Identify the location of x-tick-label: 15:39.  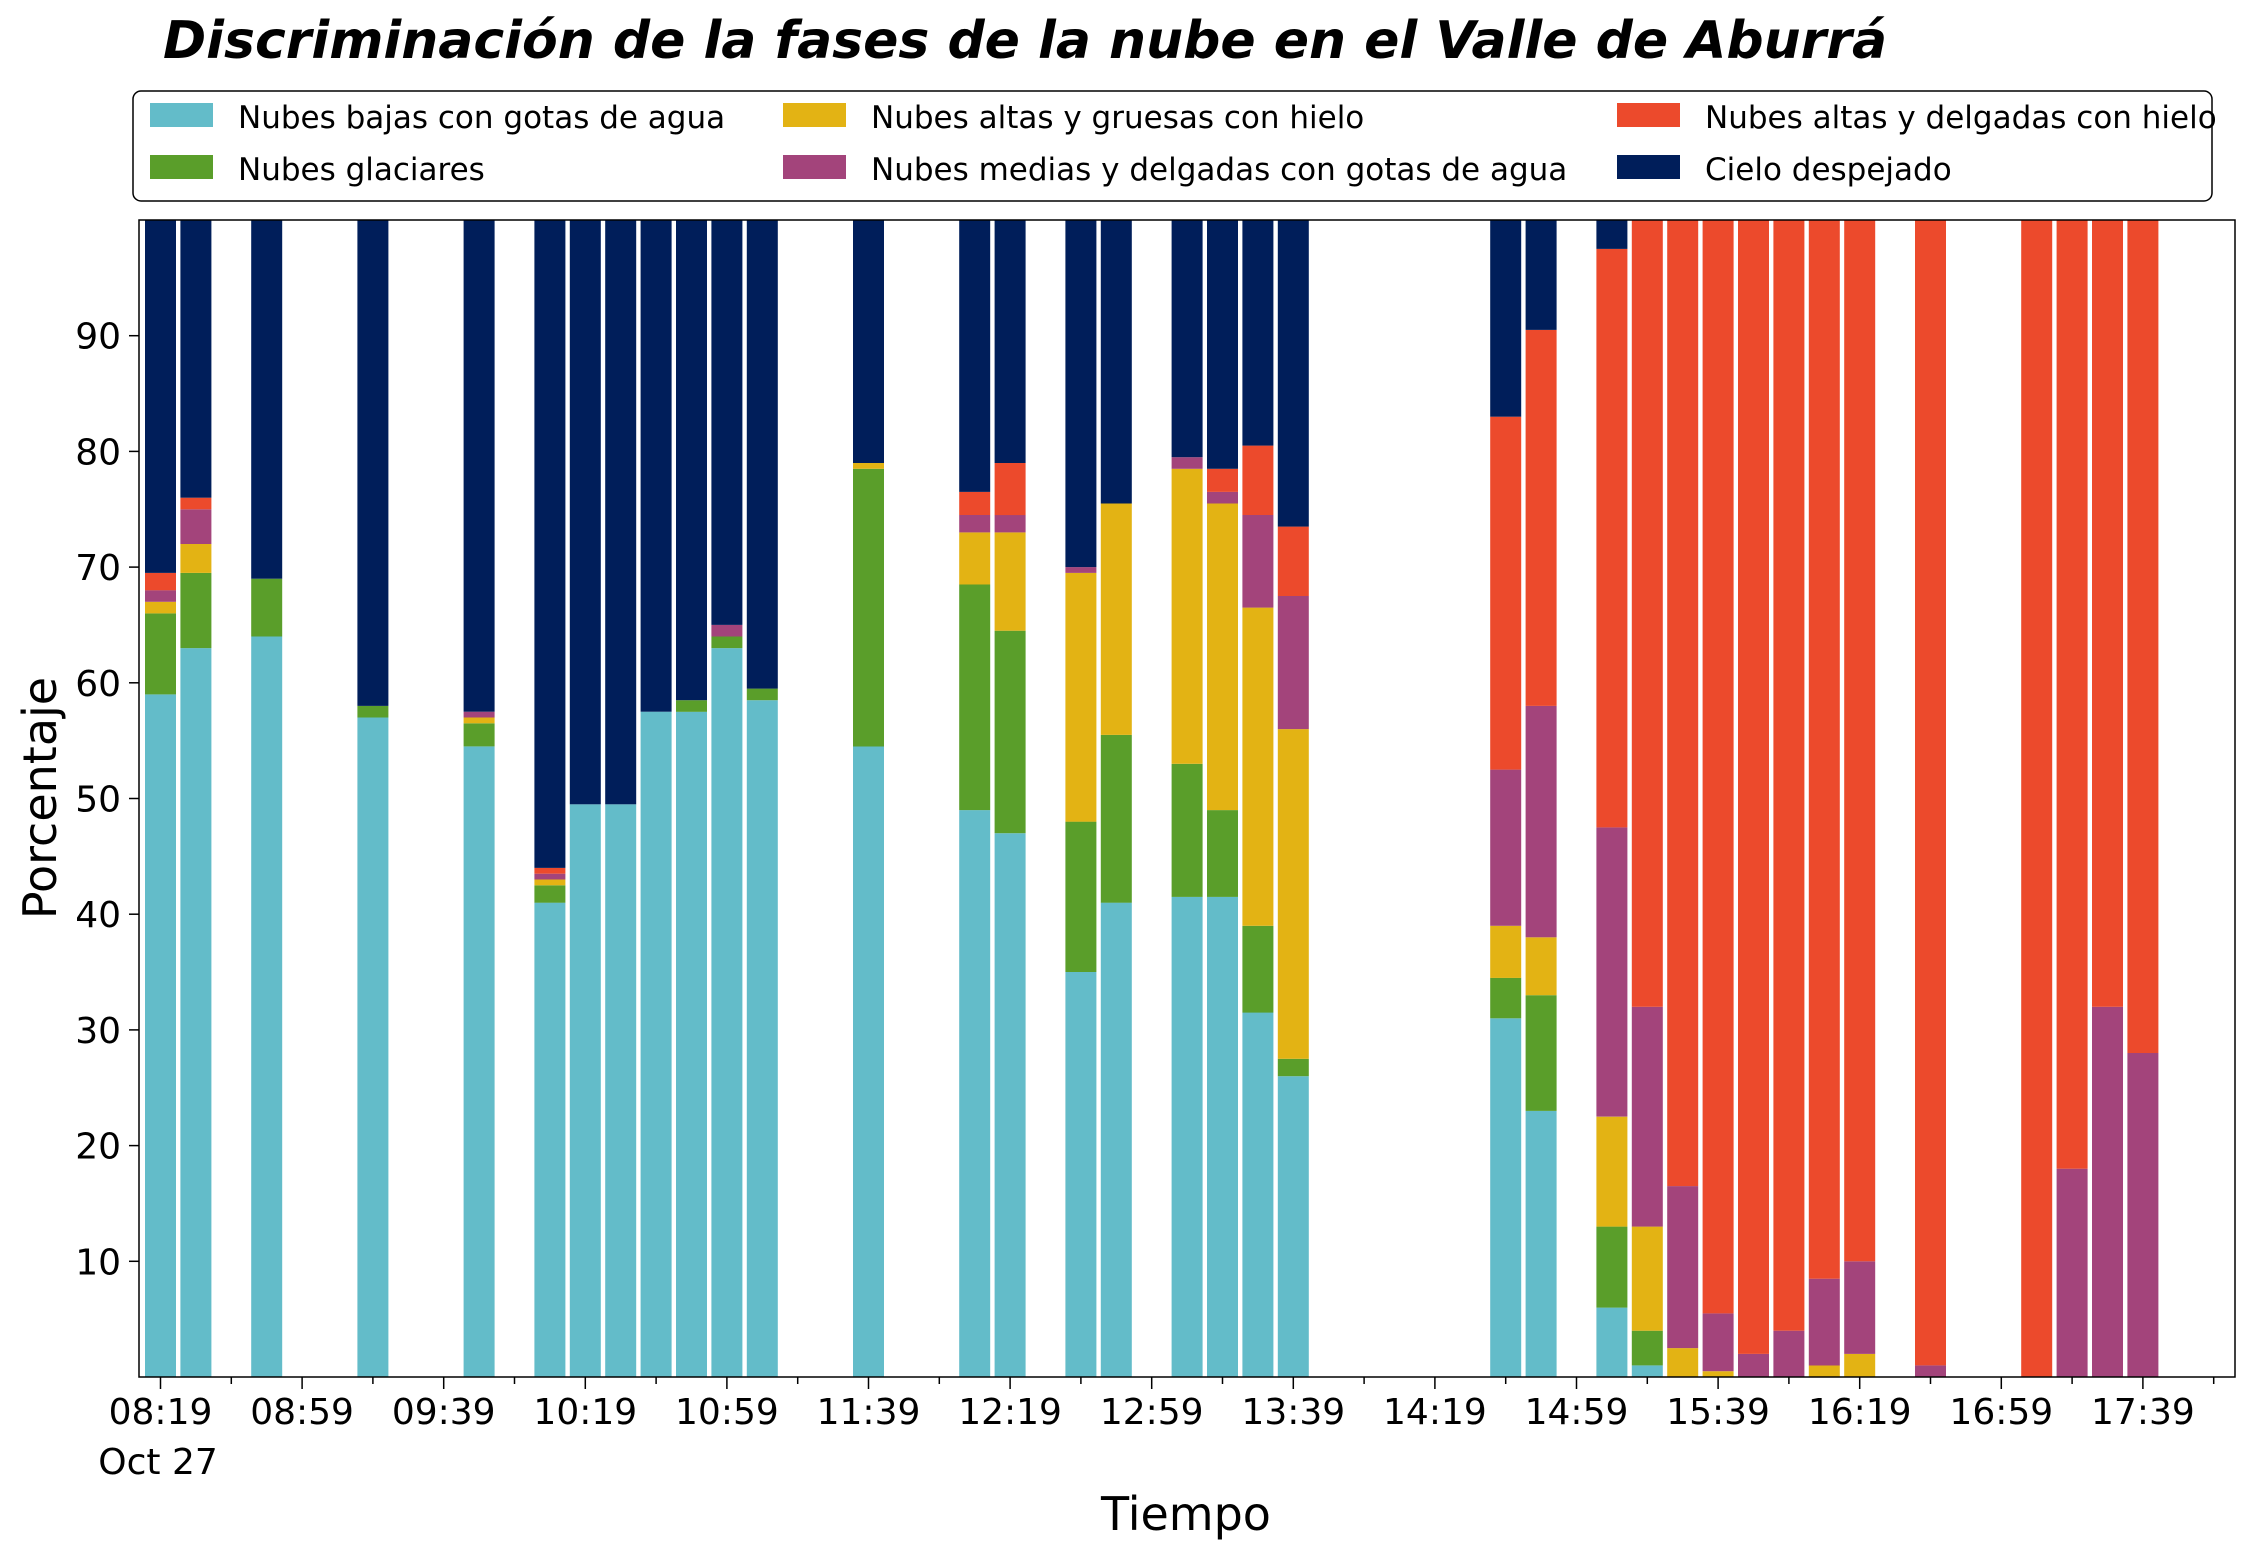
(1718, 1412).